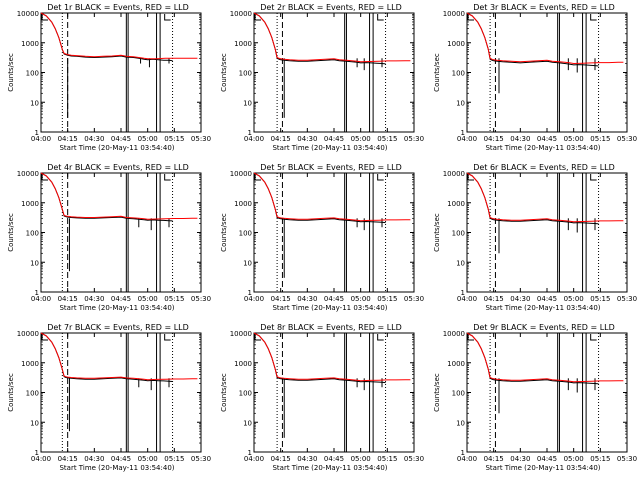 The width and height of the screenshot is (640, 480). I want to click on panel-title: Det 3r BLACK = Events, RED = LLD, so click(544, 7).